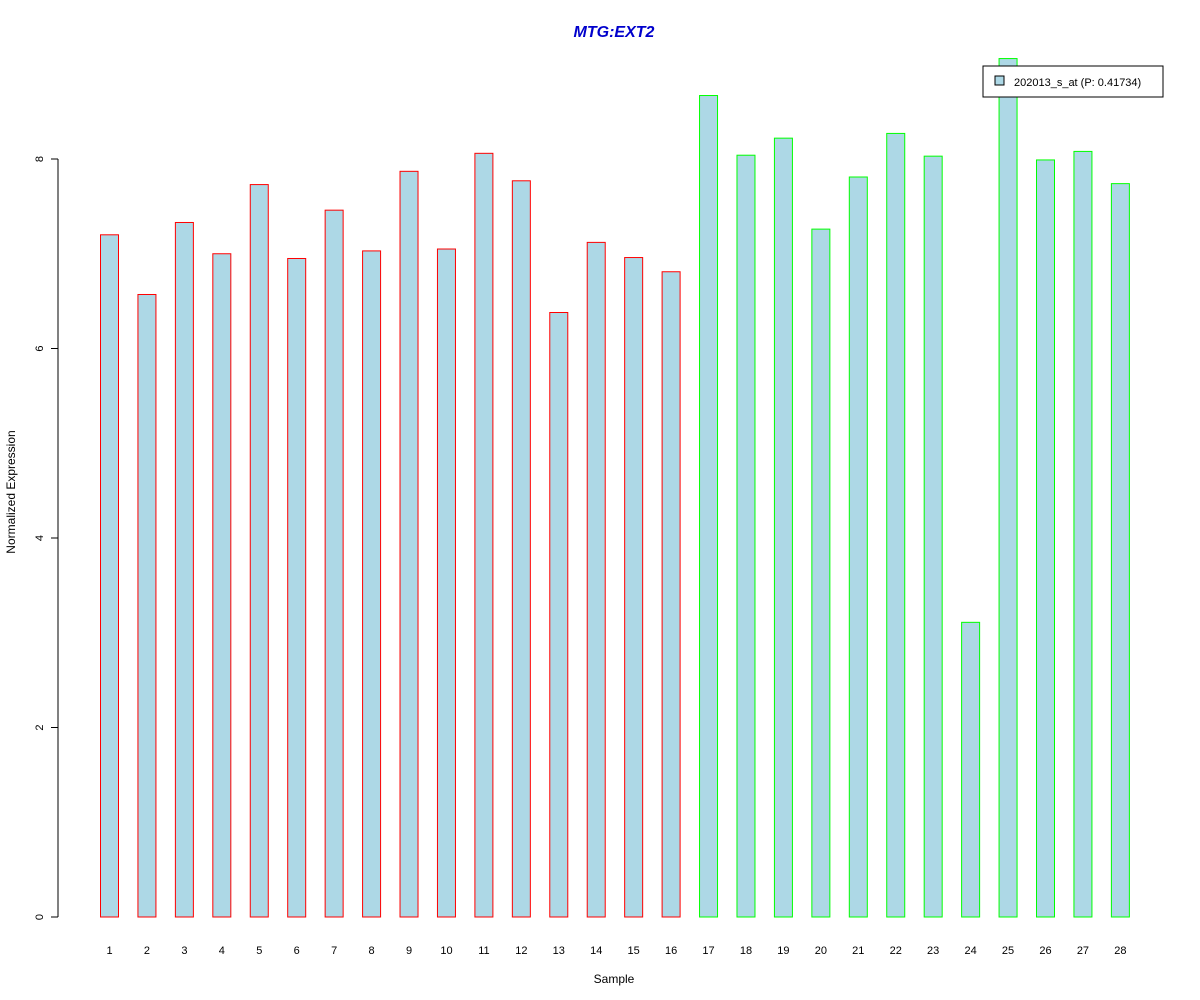 Image resolution: width=1200 pixels, height=1000 pixels. What do you see at coordinates (614, 979) in the screenshot?
I see `x-axis-title: Sample` at bounding box center [614, 979].